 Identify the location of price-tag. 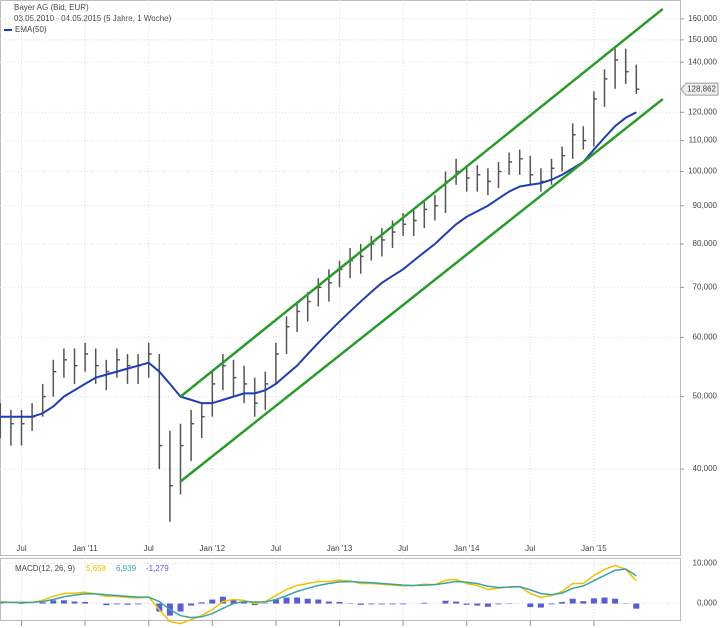
(699, 89).